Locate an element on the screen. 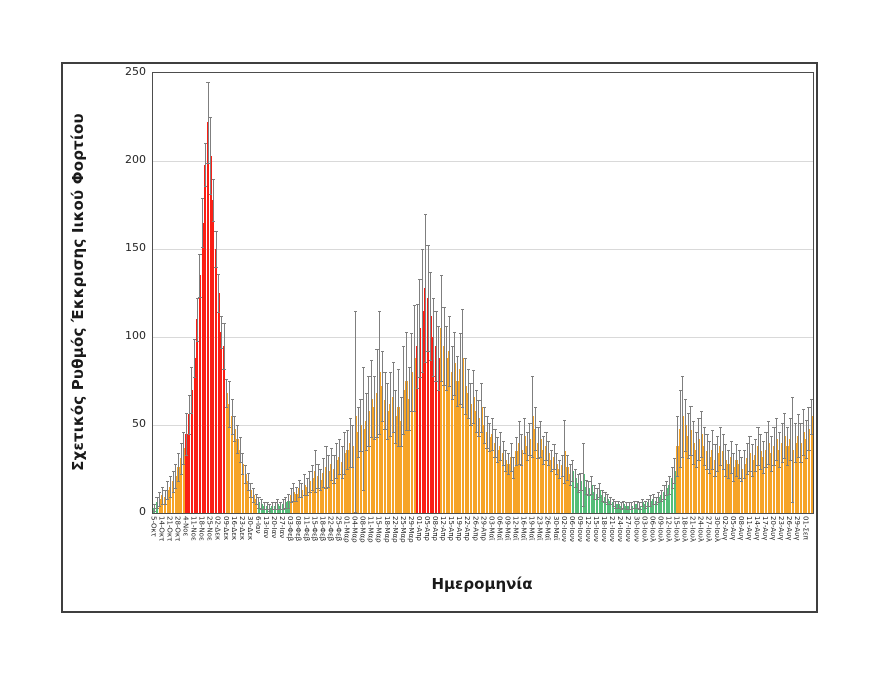  x-tick-label: 4-Νοε is located at coordinates (185, 526).